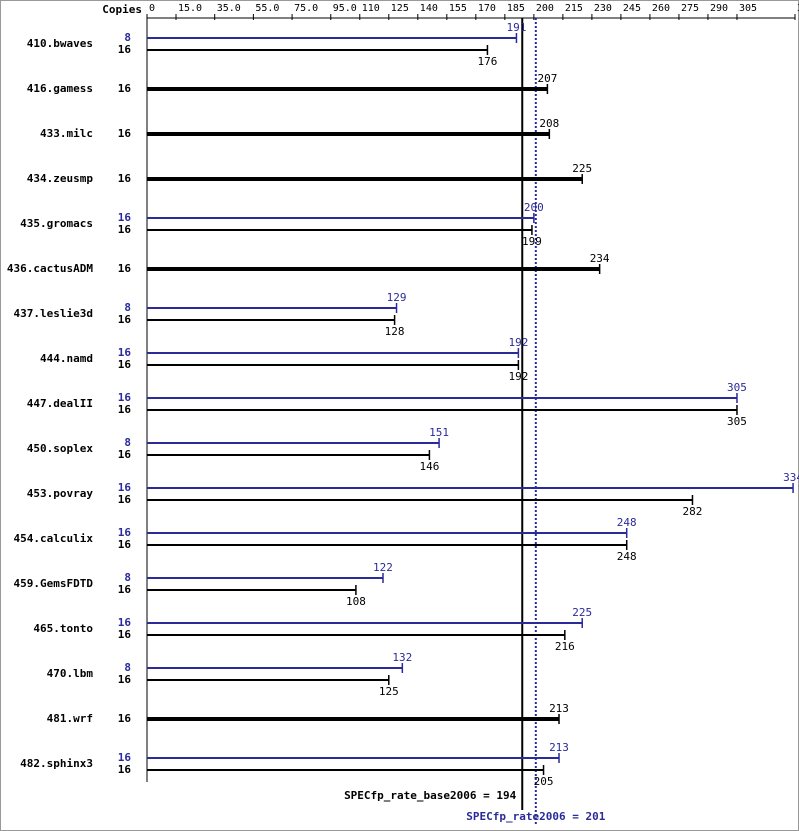 This screenshot has width=799, height=831. Describe the element at coordinates (429, 466) in the screenshot. I see `value-label: 146` at that location.